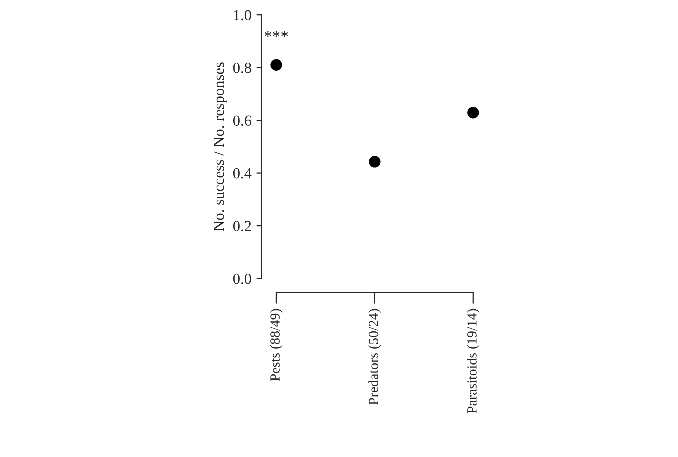 The image size is (678, 457). What do you see at coordinates (473, 361) in the screenshot?
I see `x-tick-label: Parasitoids (19/14)` at bounding box center [473, 361].